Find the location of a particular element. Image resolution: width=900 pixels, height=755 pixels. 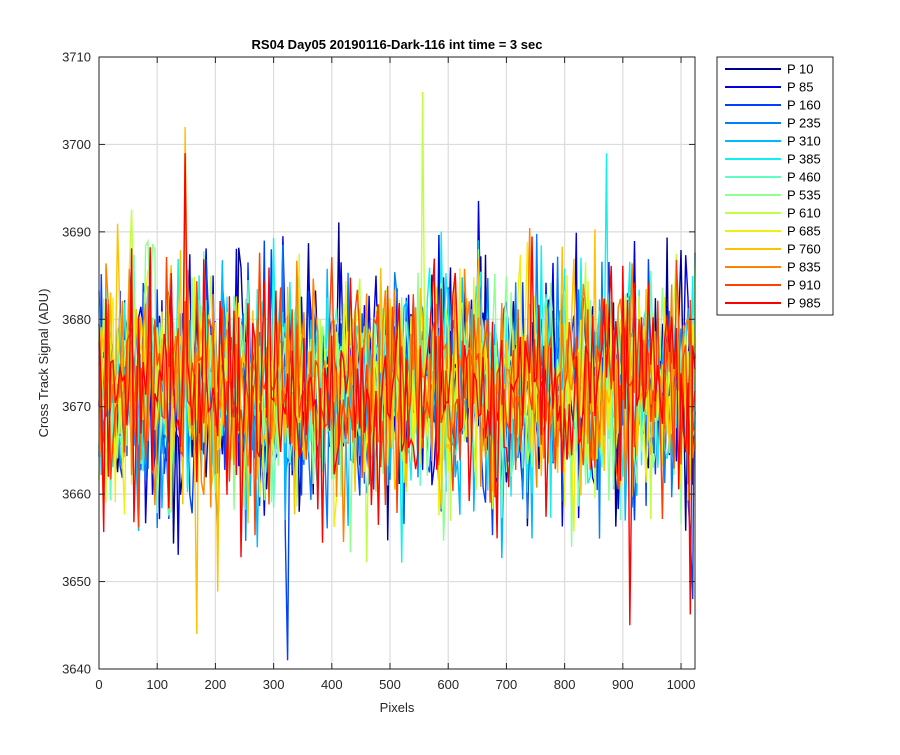

x-tick-label: 200 is located at coordinates (216, 684).